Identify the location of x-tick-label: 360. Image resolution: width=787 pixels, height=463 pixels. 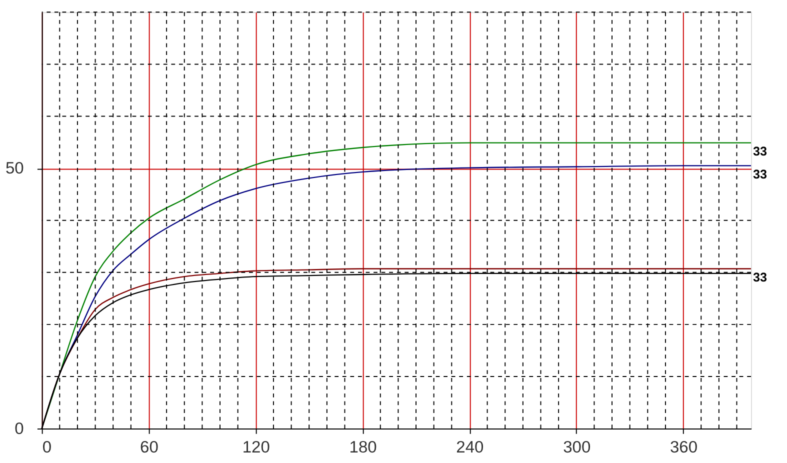
(684, 446).